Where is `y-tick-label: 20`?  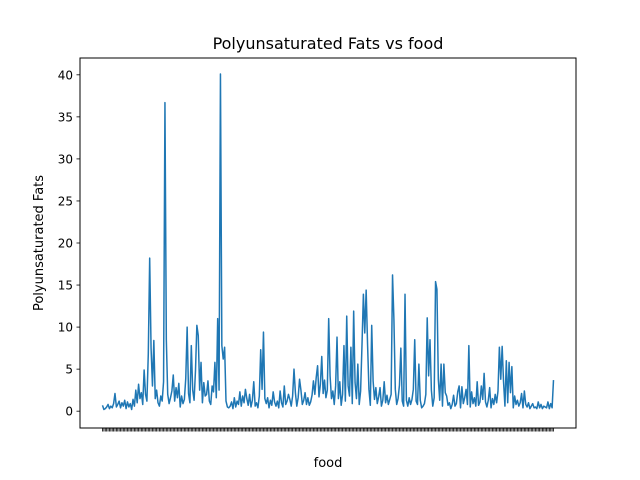
y-tick-label: 20 is located at coordinates (65, 244).